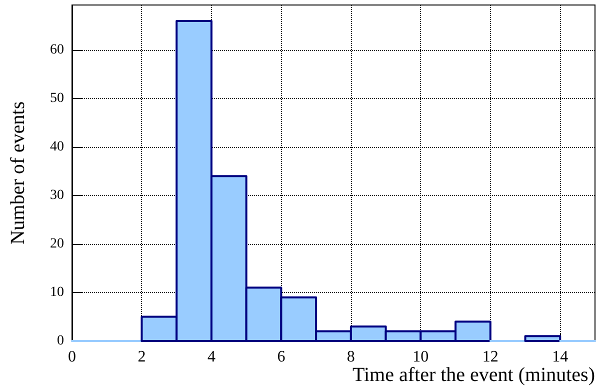 The image size is (600, 389). What do you see at coordinates (490, 357) in the screenshot?
I see `x-tick-label: 12` at bounding box center [490, 357].